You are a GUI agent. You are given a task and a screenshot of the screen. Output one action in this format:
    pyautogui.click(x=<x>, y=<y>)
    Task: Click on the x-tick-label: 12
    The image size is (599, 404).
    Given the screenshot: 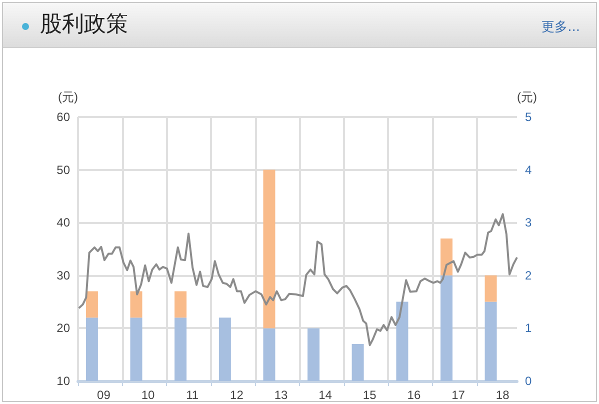 What is the action you would take?
    pyautogui.click(x=237, y=395)
    